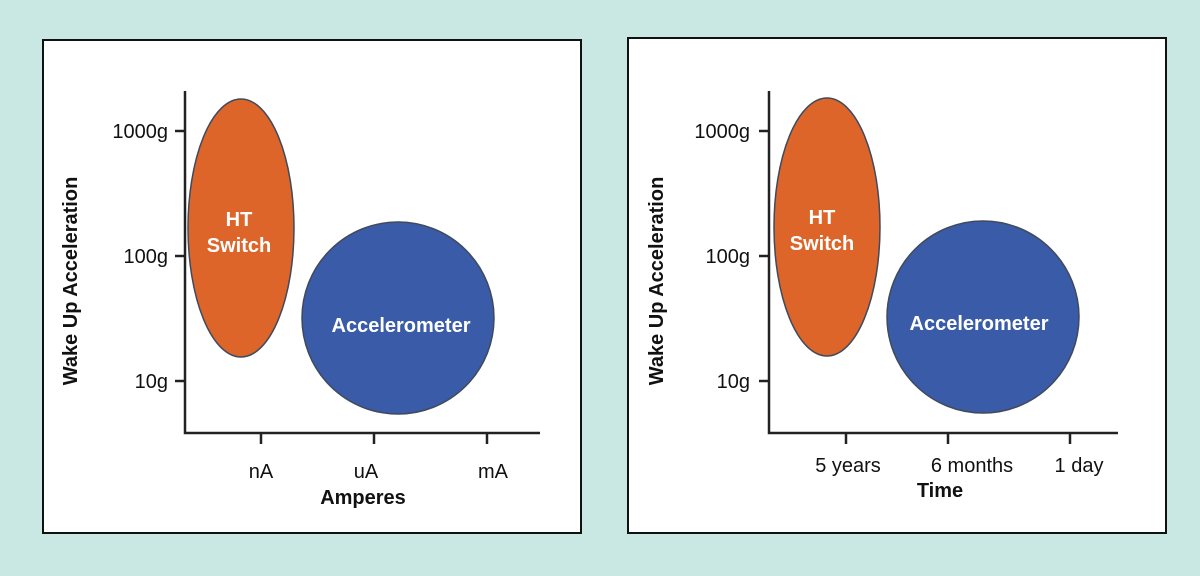 The height and width of the screenshot is (576, 1200). Describe the element at coordinates (722, 132) in the screenshot. I see `right-y-label-1000g: 1000g` at that location.